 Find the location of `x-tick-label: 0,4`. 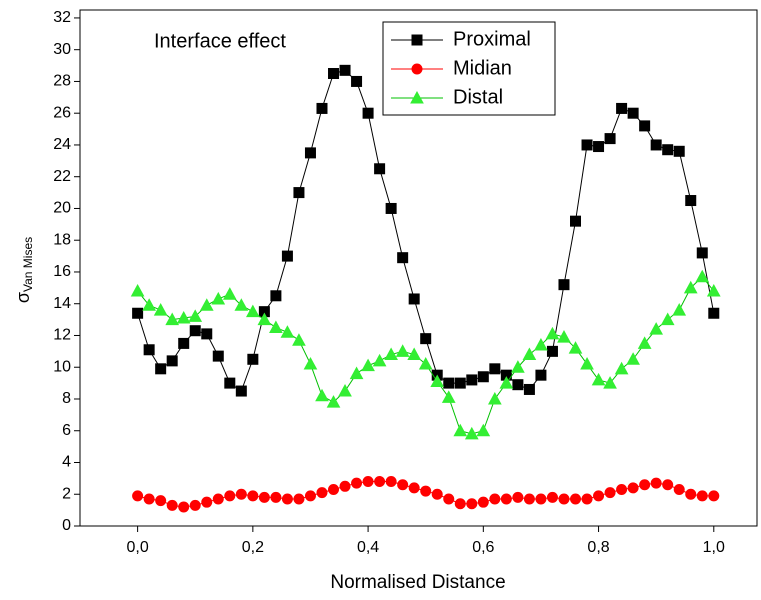

x-tick-label: 0,4 is located at coordinates (368, 547).